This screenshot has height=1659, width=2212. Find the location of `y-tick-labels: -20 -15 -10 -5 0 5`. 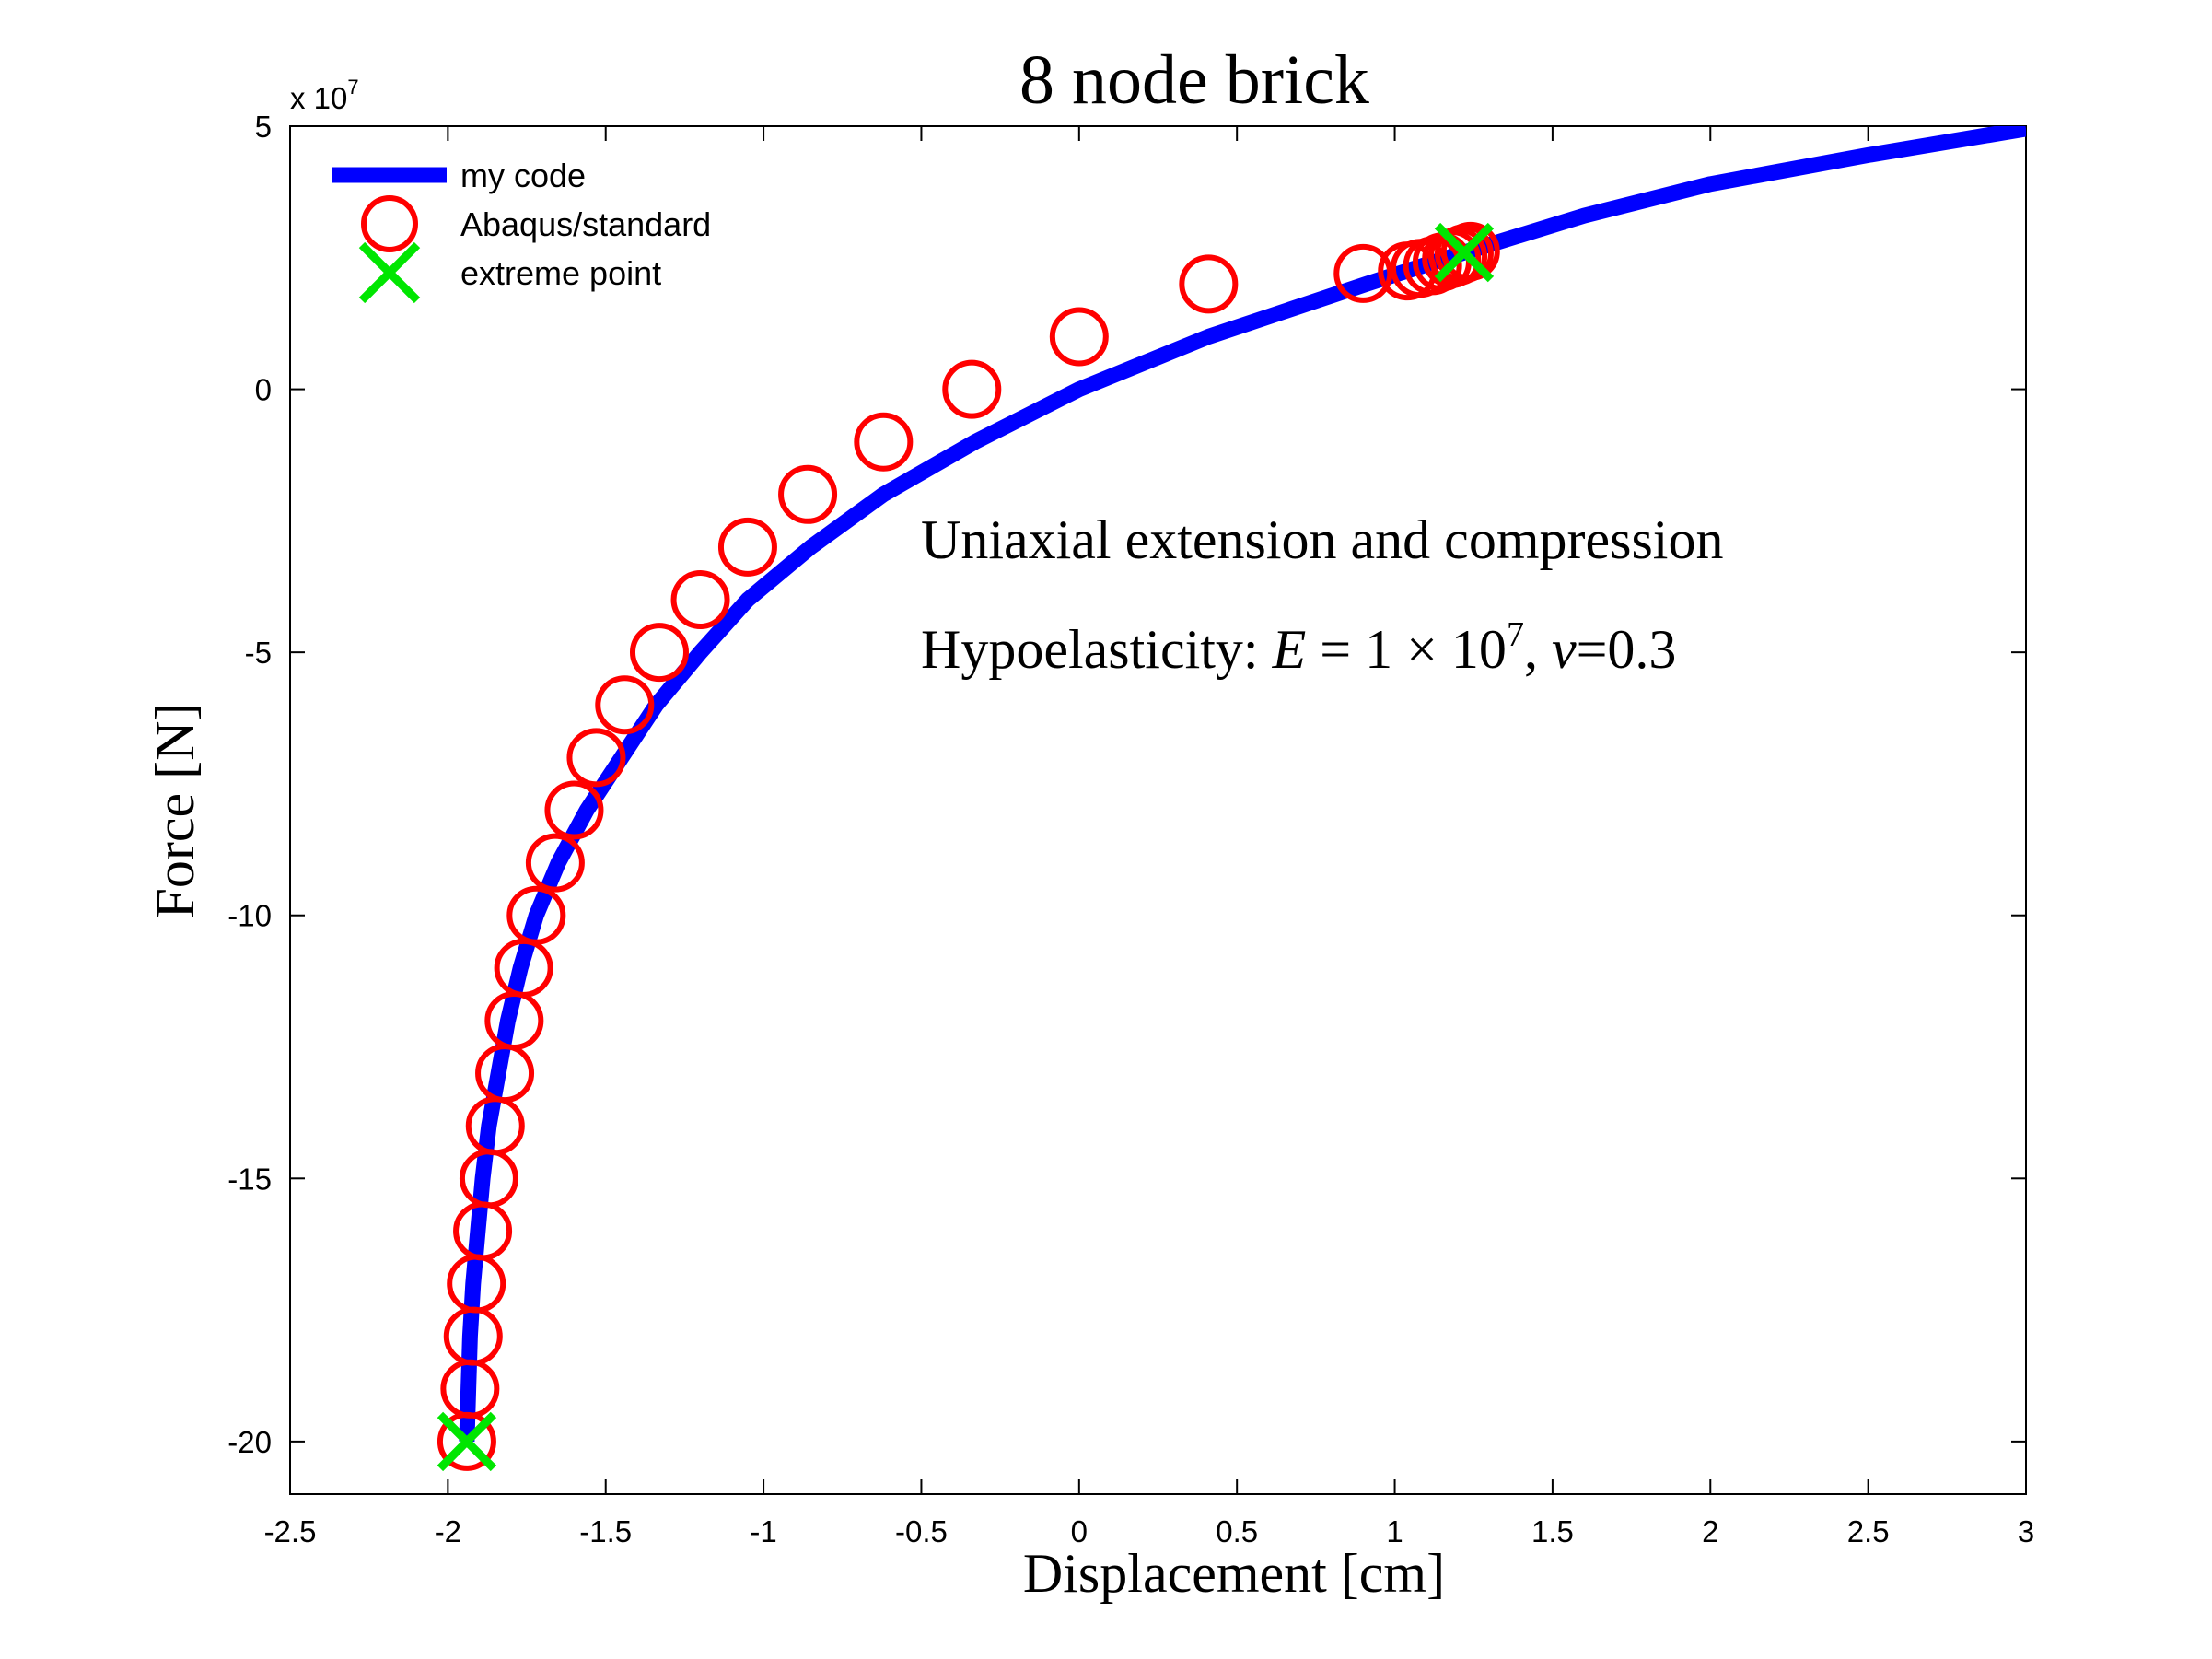

y-tick-labels: -20 -15 -10 -5 0 5 is located at coordinates (250, 784).